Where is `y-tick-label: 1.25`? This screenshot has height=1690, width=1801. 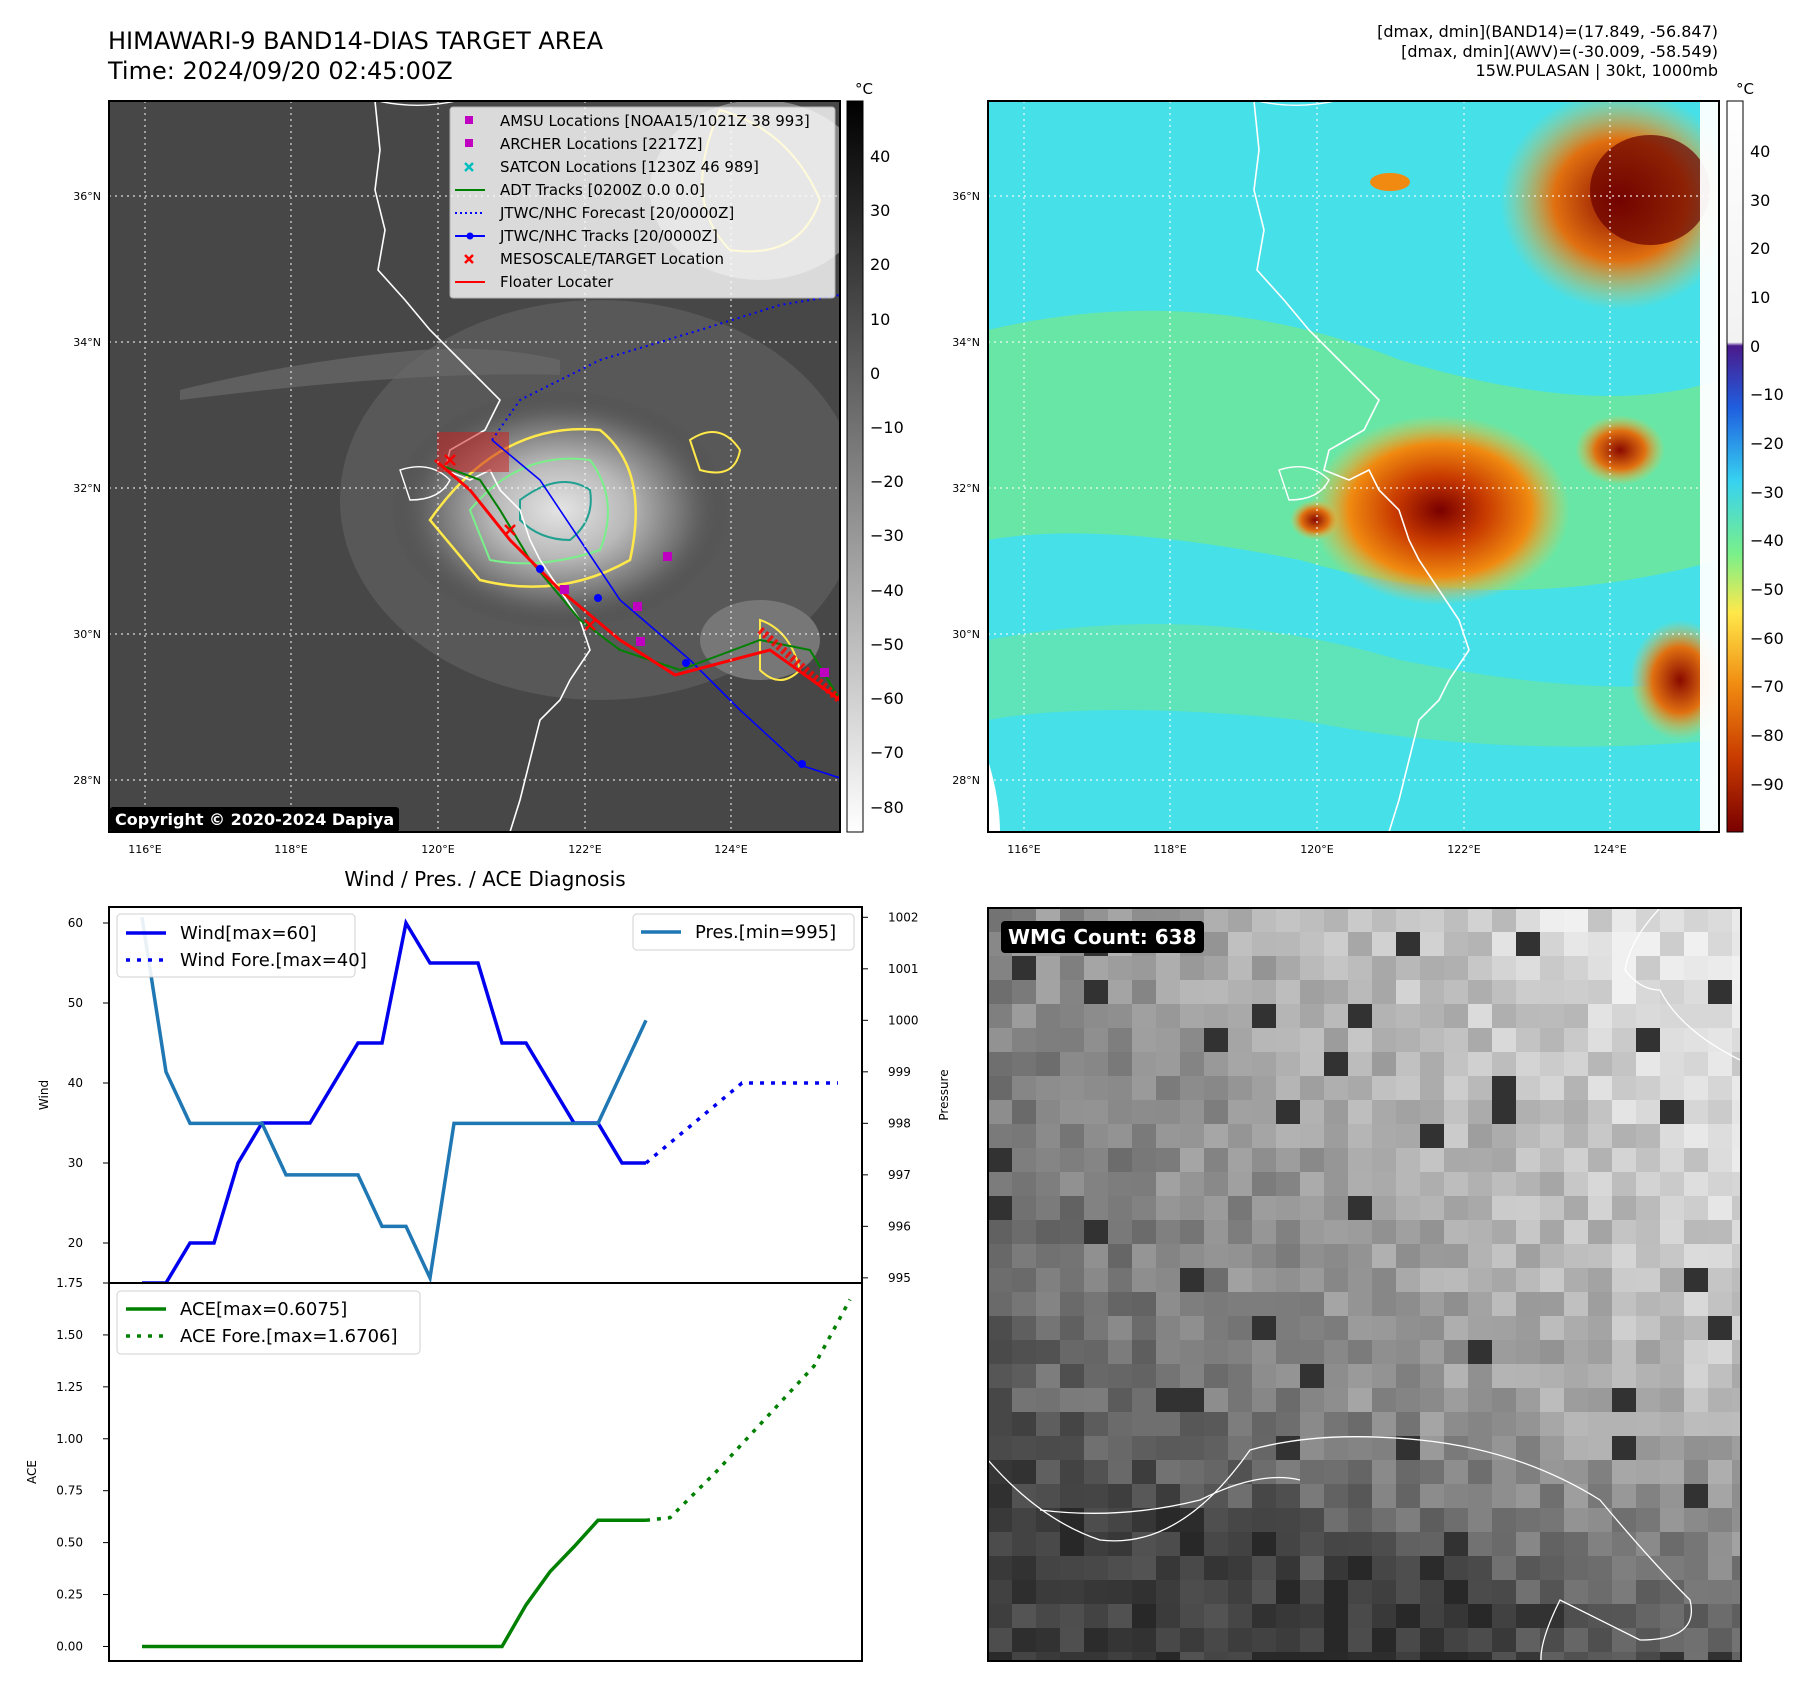
y-tick-label: 1.25 is located at coordinates (69, 1387).